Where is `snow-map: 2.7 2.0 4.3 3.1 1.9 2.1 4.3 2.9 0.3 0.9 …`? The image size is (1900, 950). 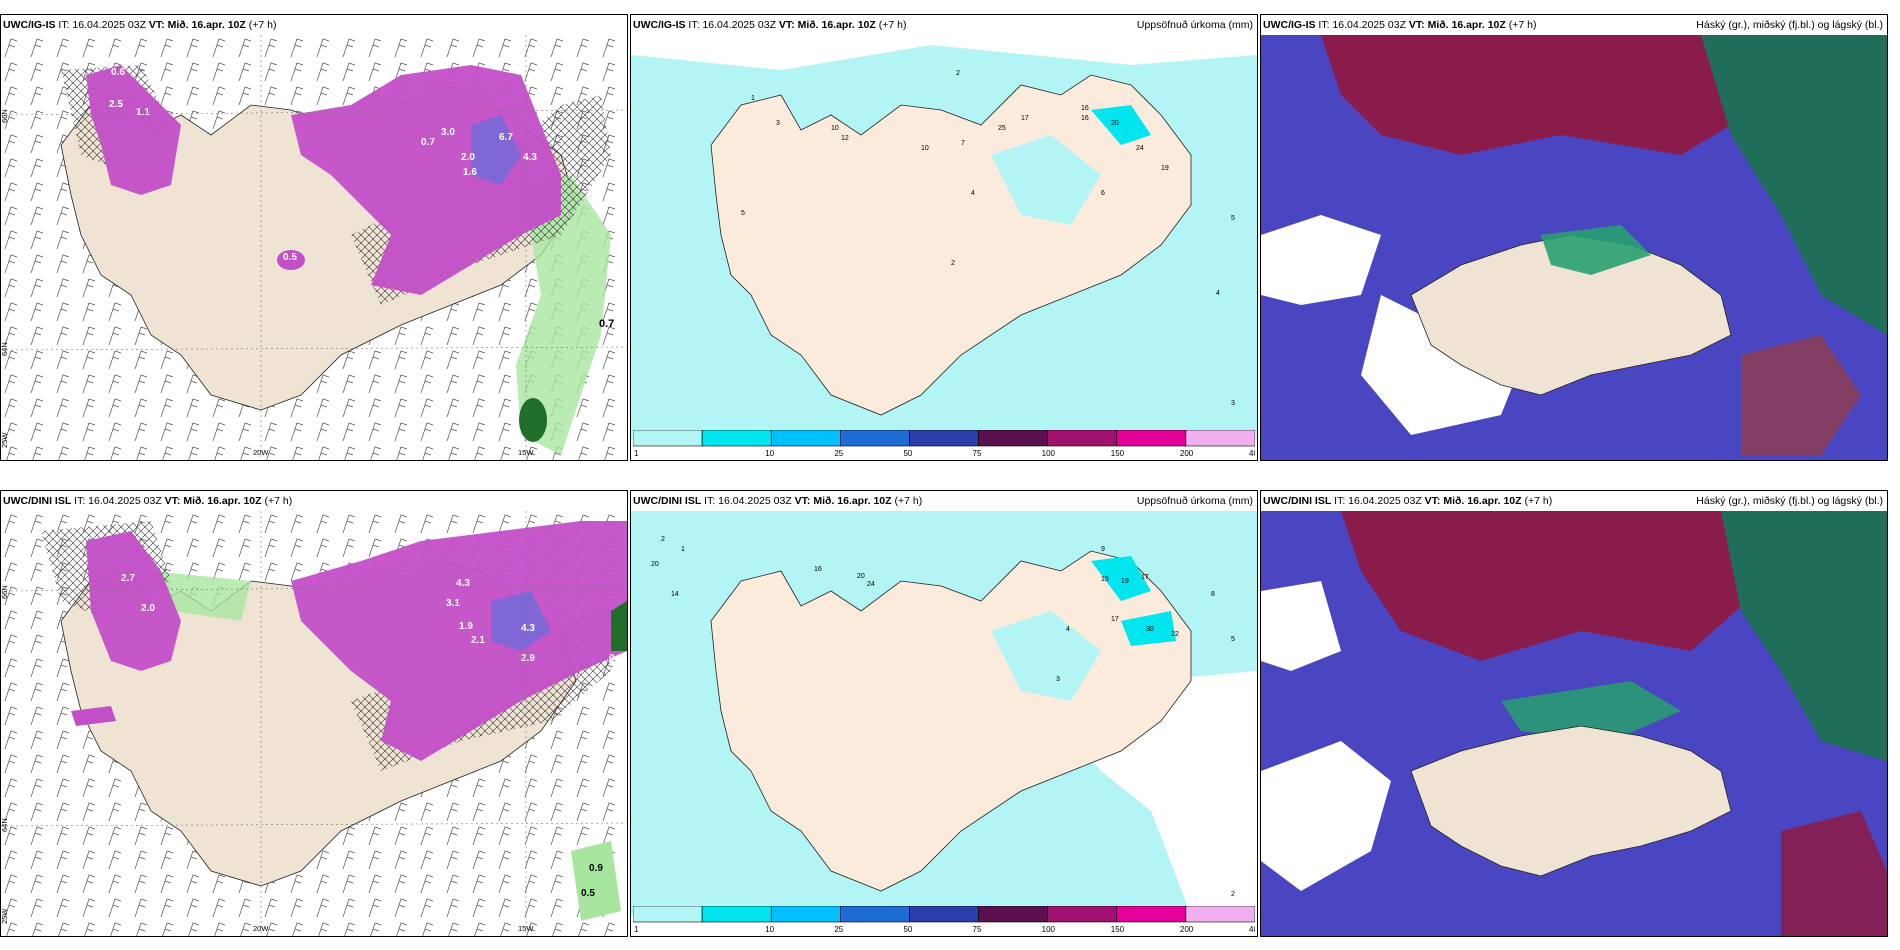 snow-map: 2.7 2.0 4.3 3.1 1.9 2.1 4.3 2.9 0.3 0.9 … is located at coordinates (314, 723).